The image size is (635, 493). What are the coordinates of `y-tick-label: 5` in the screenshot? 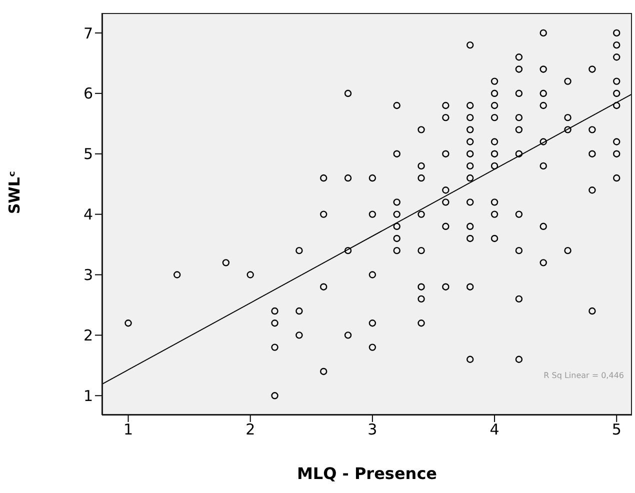 It's located at (88, 154).